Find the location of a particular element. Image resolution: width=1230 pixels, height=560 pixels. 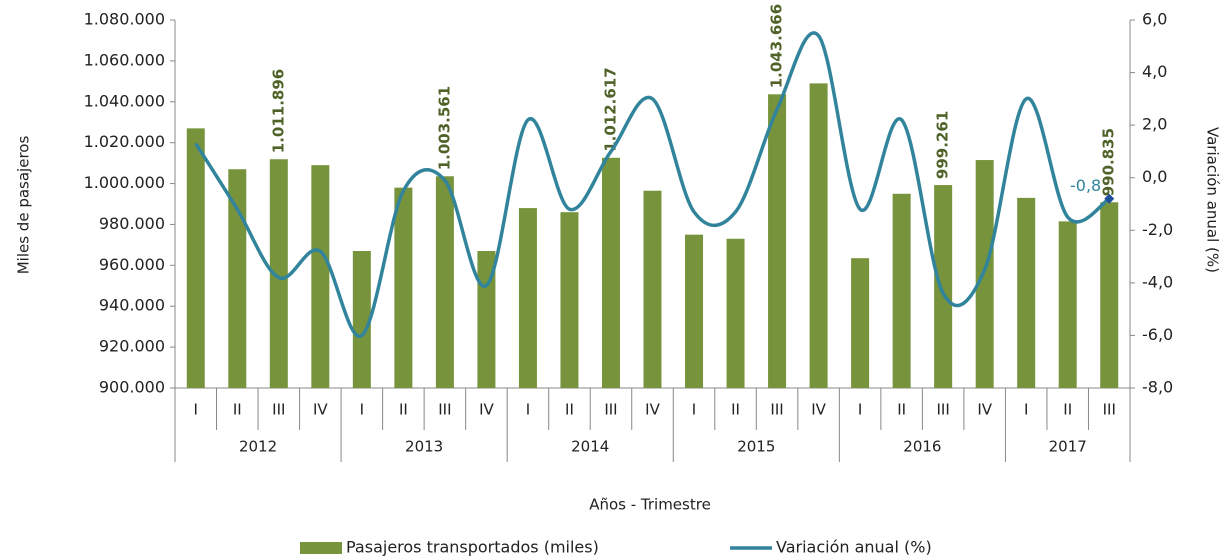

x-group-label: 2017 is located at coordinates (1068, 447).